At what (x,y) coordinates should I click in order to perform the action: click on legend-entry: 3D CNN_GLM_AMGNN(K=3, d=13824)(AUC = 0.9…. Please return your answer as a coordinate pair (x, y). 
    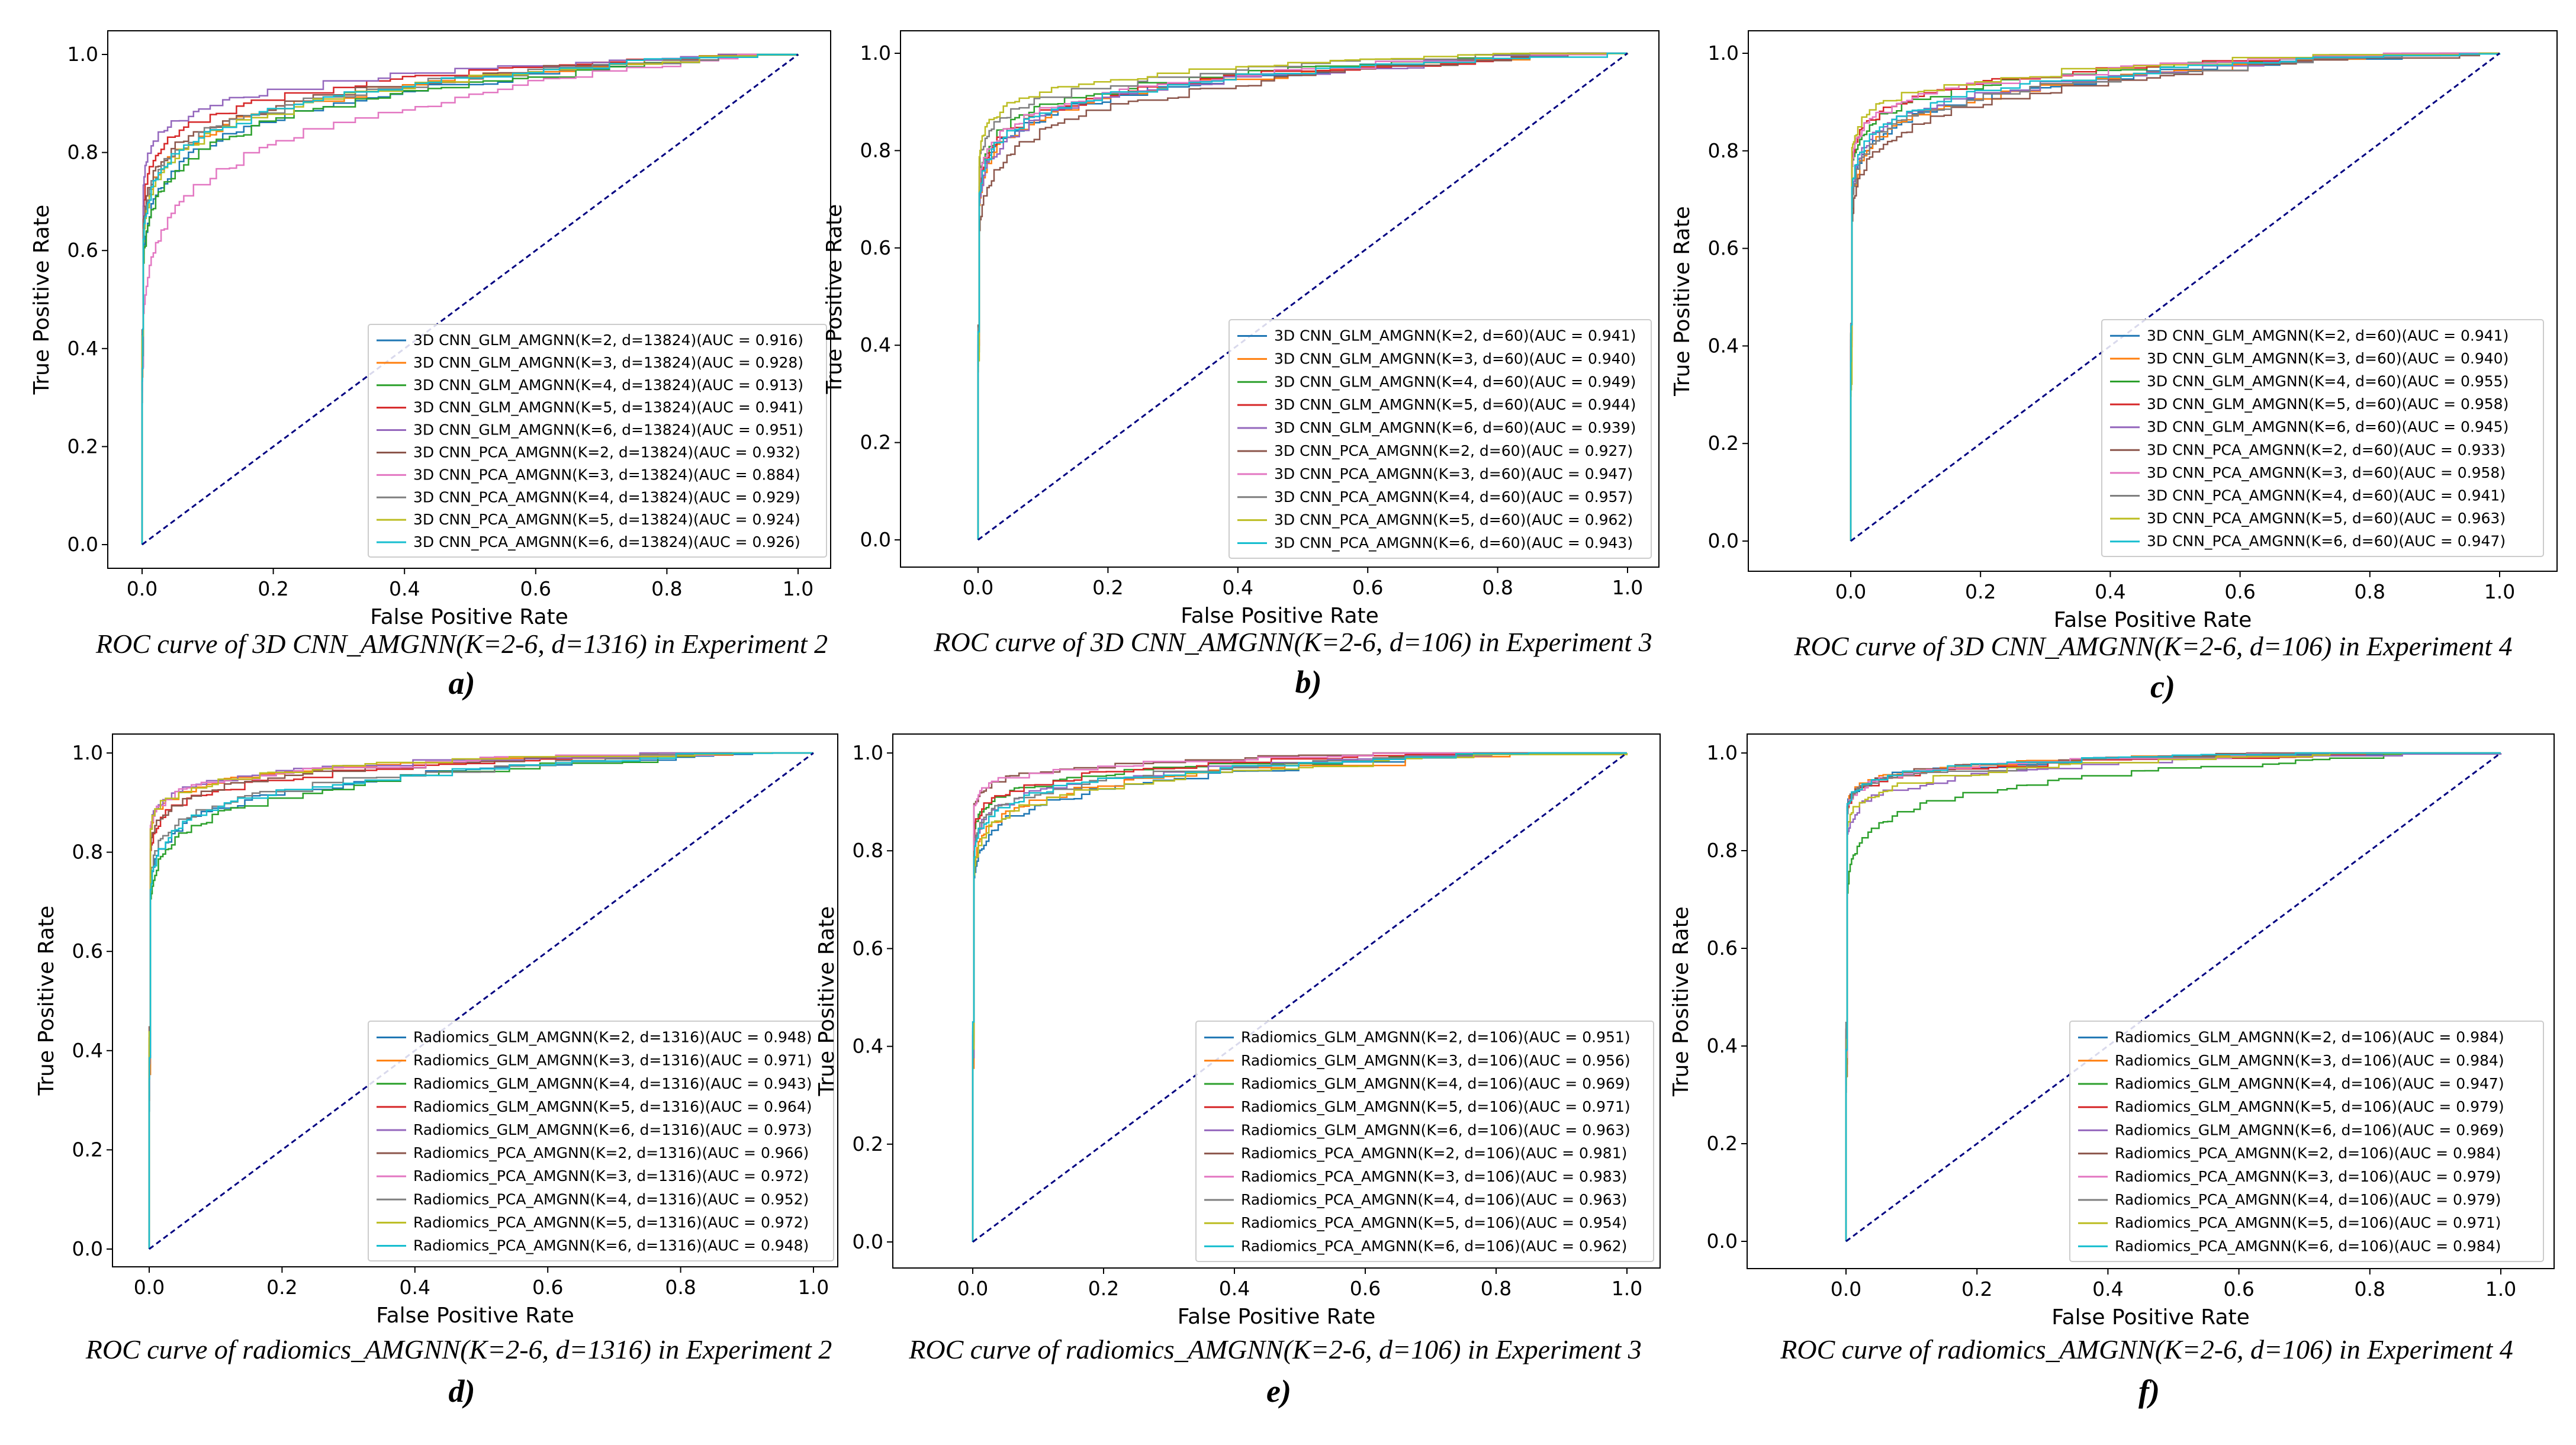
    Looking at the image, I should click on (608, 362).